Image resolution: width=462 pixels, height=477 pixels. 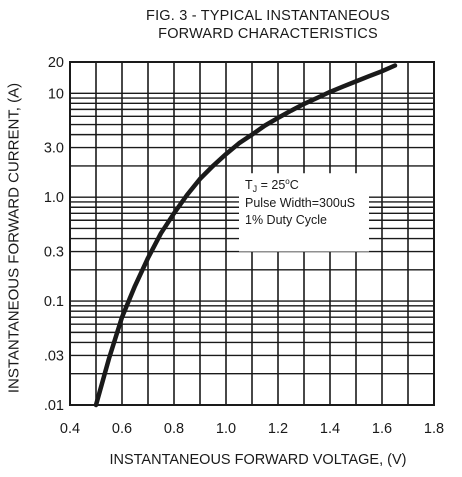 I want to click on x-tick-label: 0.6, so click(x=122, y=429).